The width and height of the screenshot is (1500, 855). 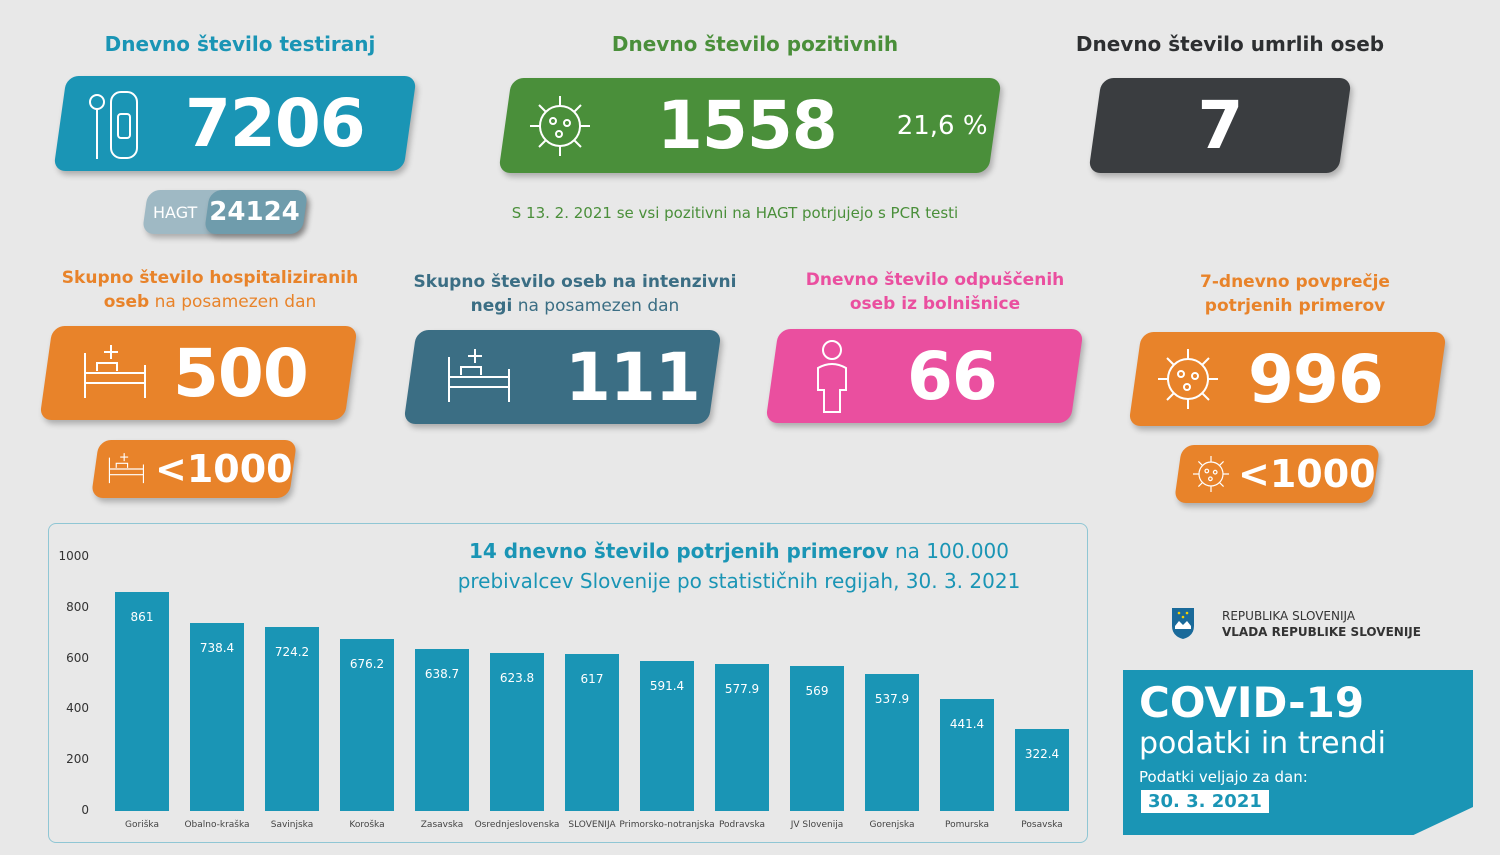 I want to click on hospital-title-rest: na posamezen dan, so click(x=233, y=302).